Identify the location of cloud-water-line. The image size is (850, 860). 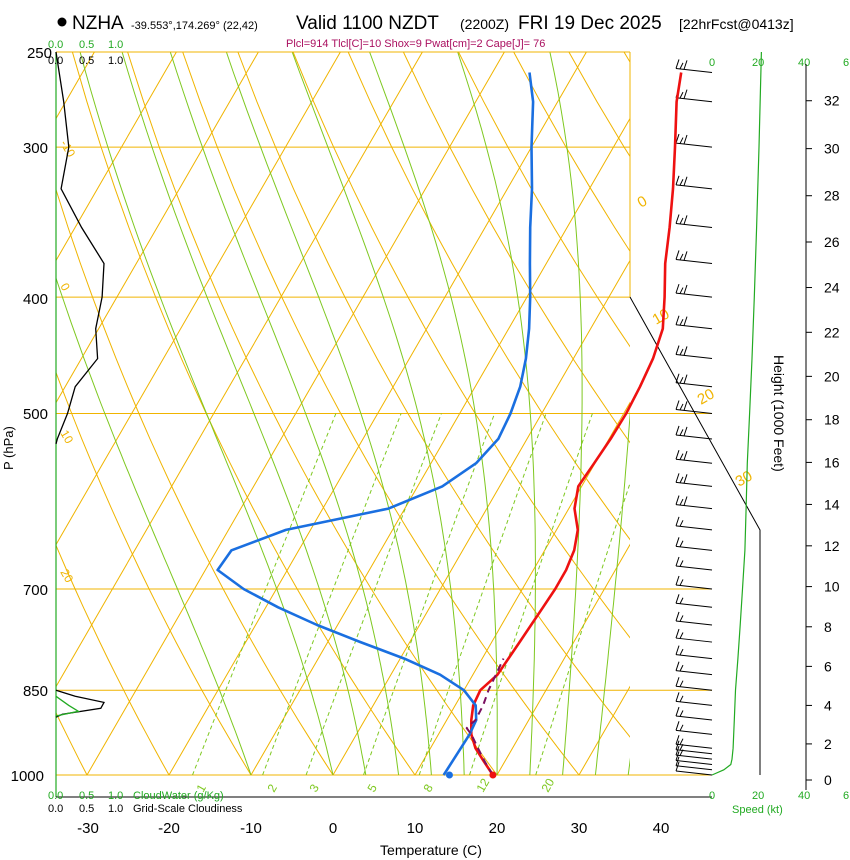
(68, 706).